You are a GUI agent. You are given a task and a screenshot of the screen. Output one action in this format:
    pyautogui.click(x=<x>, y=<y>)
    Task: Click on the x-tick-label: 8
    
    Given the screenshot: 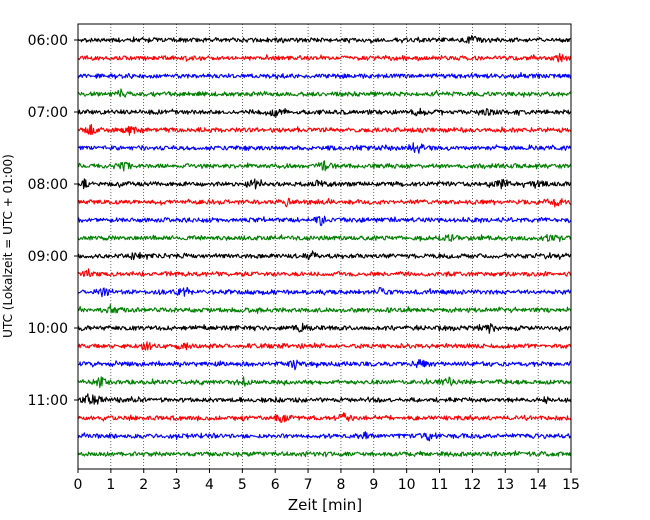 What is the action you would take?
    pyautogui.click(x=340, y=485)
    